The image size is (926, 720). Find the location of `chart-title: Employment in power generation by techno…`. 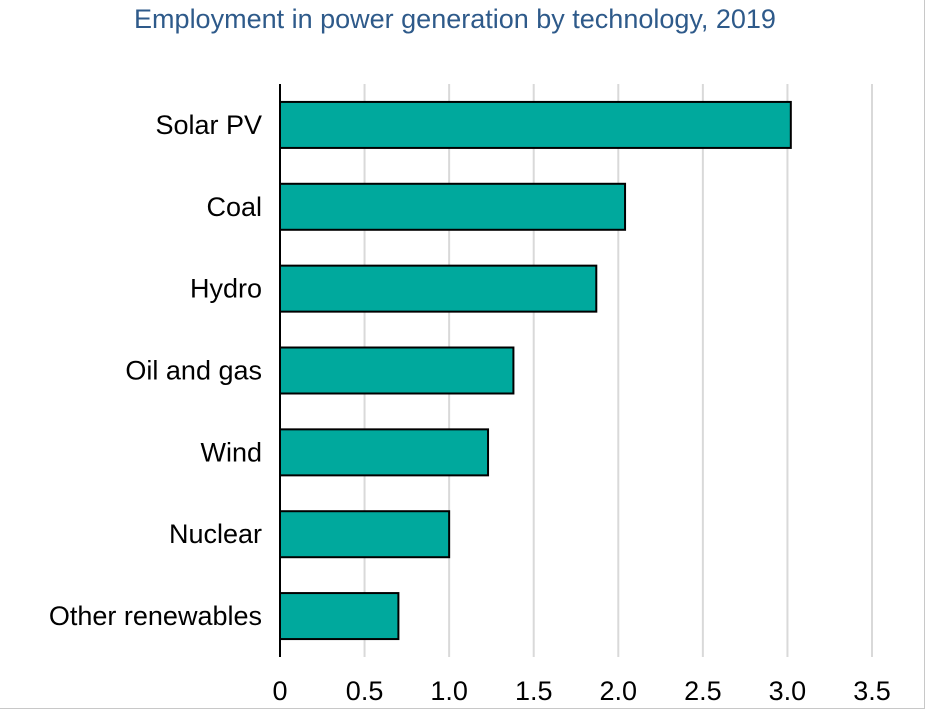

chart-title: Employment in power generation by techno… is located at coordinates (455, 19).